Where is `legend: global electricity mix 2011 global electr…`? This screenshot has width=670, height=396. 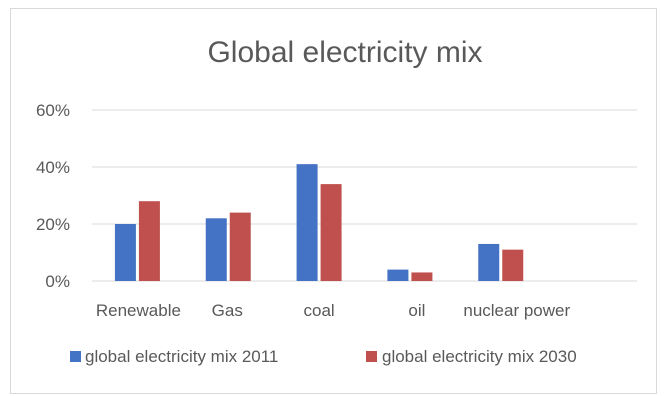
legend: global electricity mix 2011 global electr… is located at coordinates (323, 356).